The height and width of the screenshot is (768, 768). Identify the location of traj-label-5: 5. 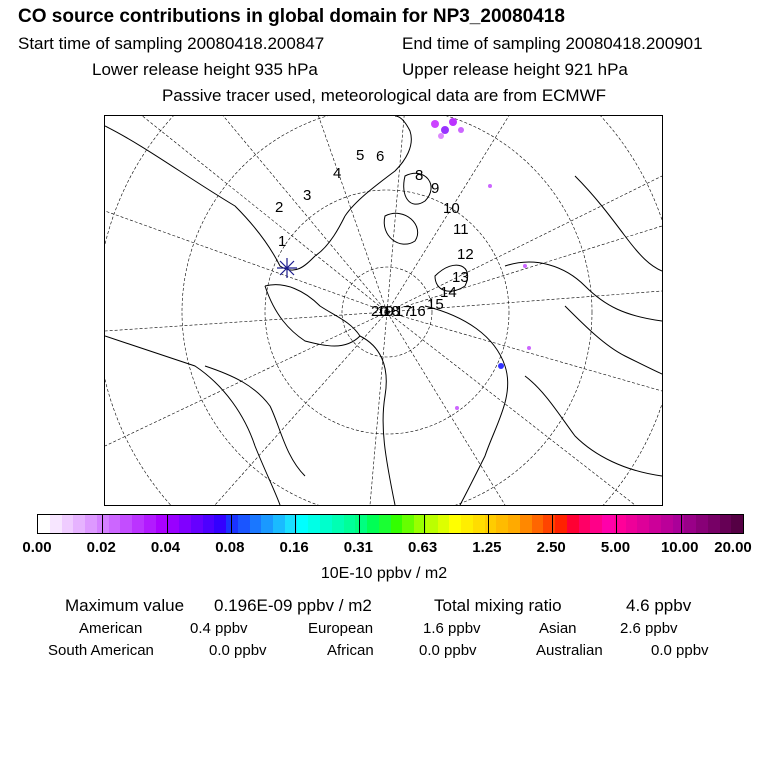
(360, 155).